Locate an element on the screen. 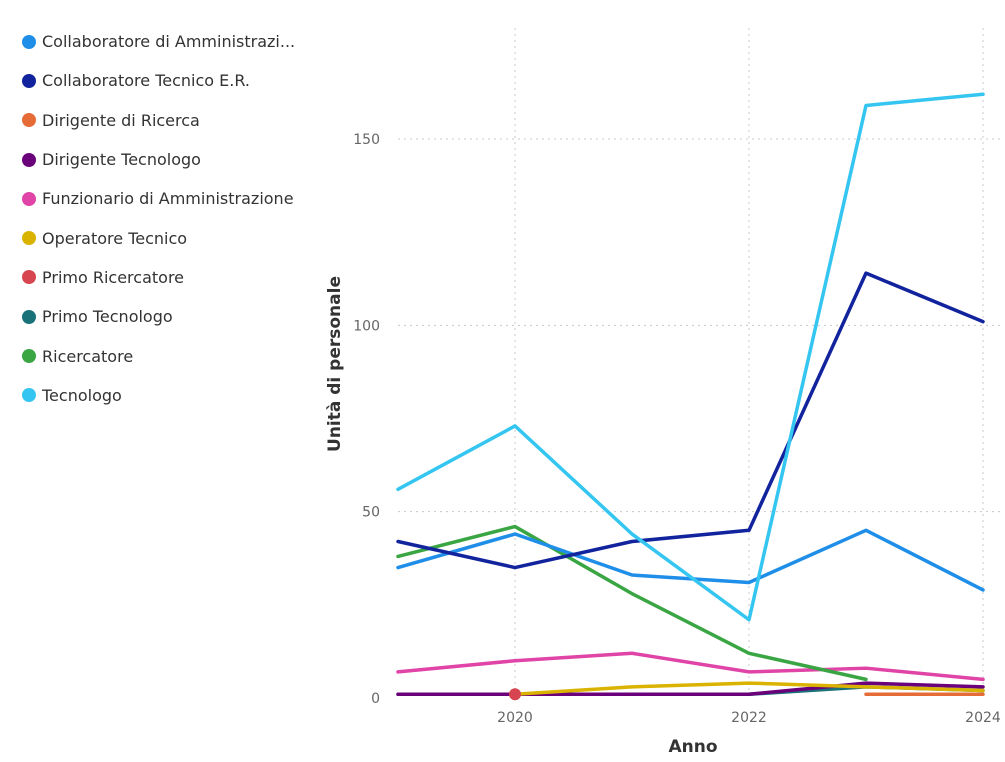  legend-item: Collaboratore Tecnico E.R. is located at coordinates (172, 80).